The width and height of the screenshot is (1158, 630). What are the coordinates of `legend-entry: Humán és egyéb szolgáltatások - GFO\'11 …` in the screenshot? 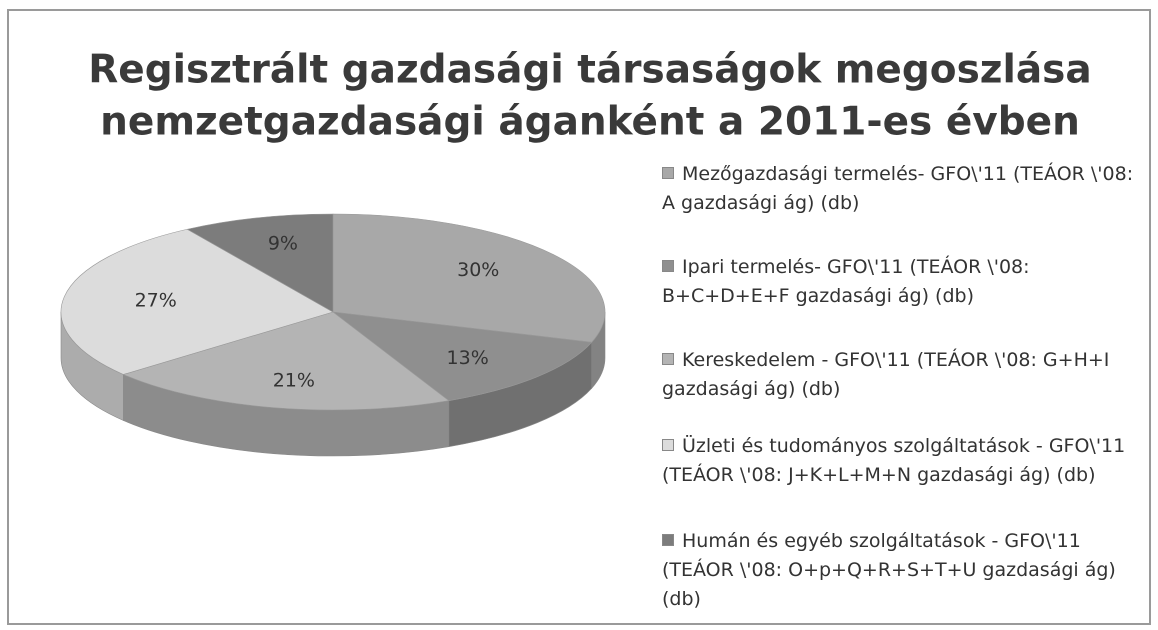 It's located at (902, 570).